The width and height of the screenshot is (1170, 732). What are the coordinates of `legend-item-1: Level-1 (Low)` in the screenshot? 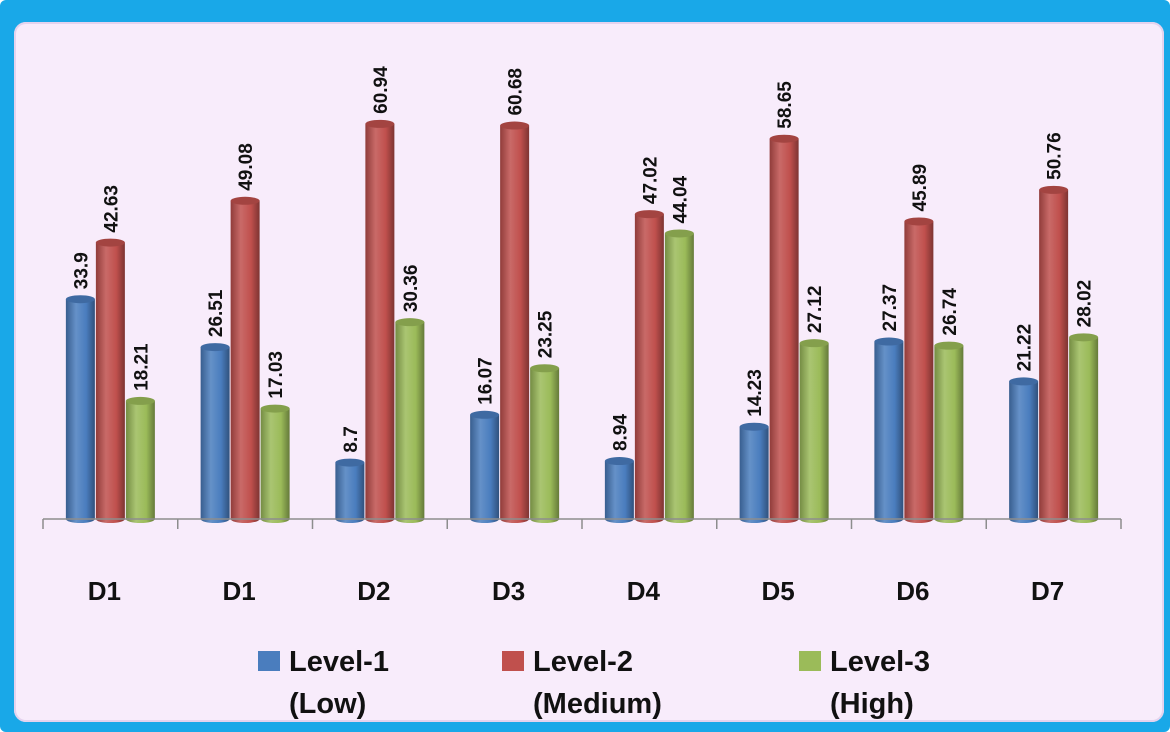 It's located at (323, 683).